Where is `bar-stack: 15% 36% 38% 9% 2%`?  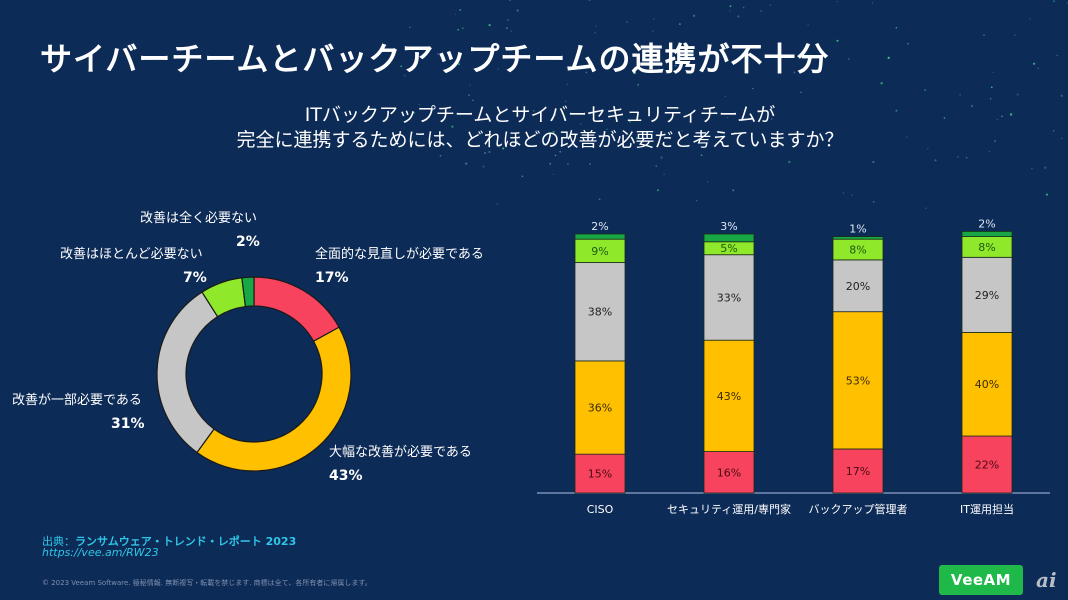 bar-stack: 15% 36% 38% 9% 2% is located at coordinates (600, 357).